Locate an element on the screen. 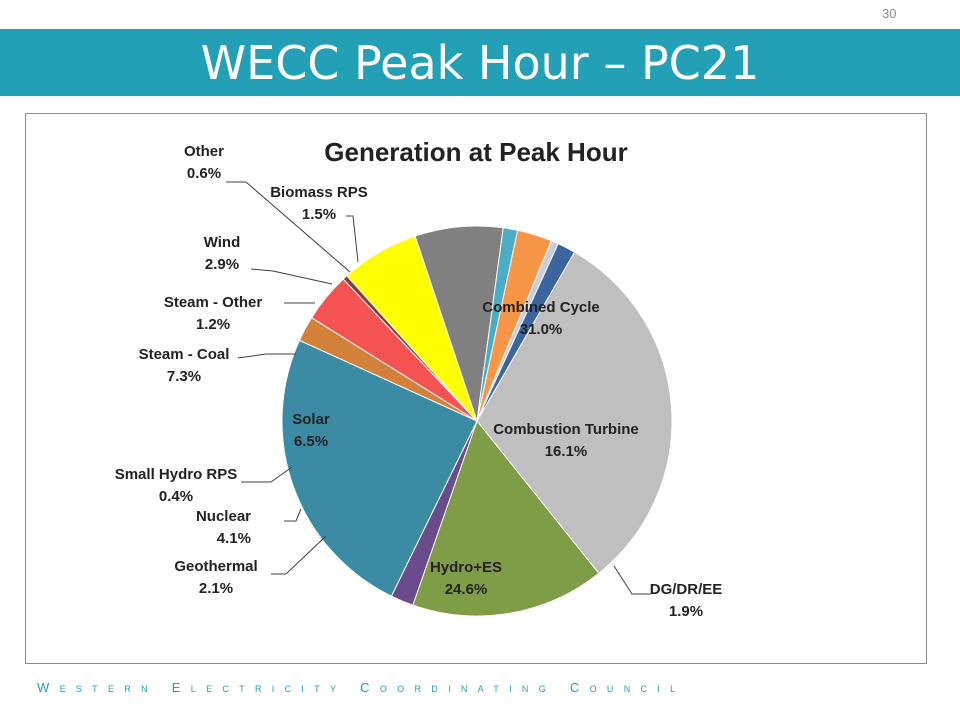  pie-slice-combined-cycle is located at coordinates (574, 413).